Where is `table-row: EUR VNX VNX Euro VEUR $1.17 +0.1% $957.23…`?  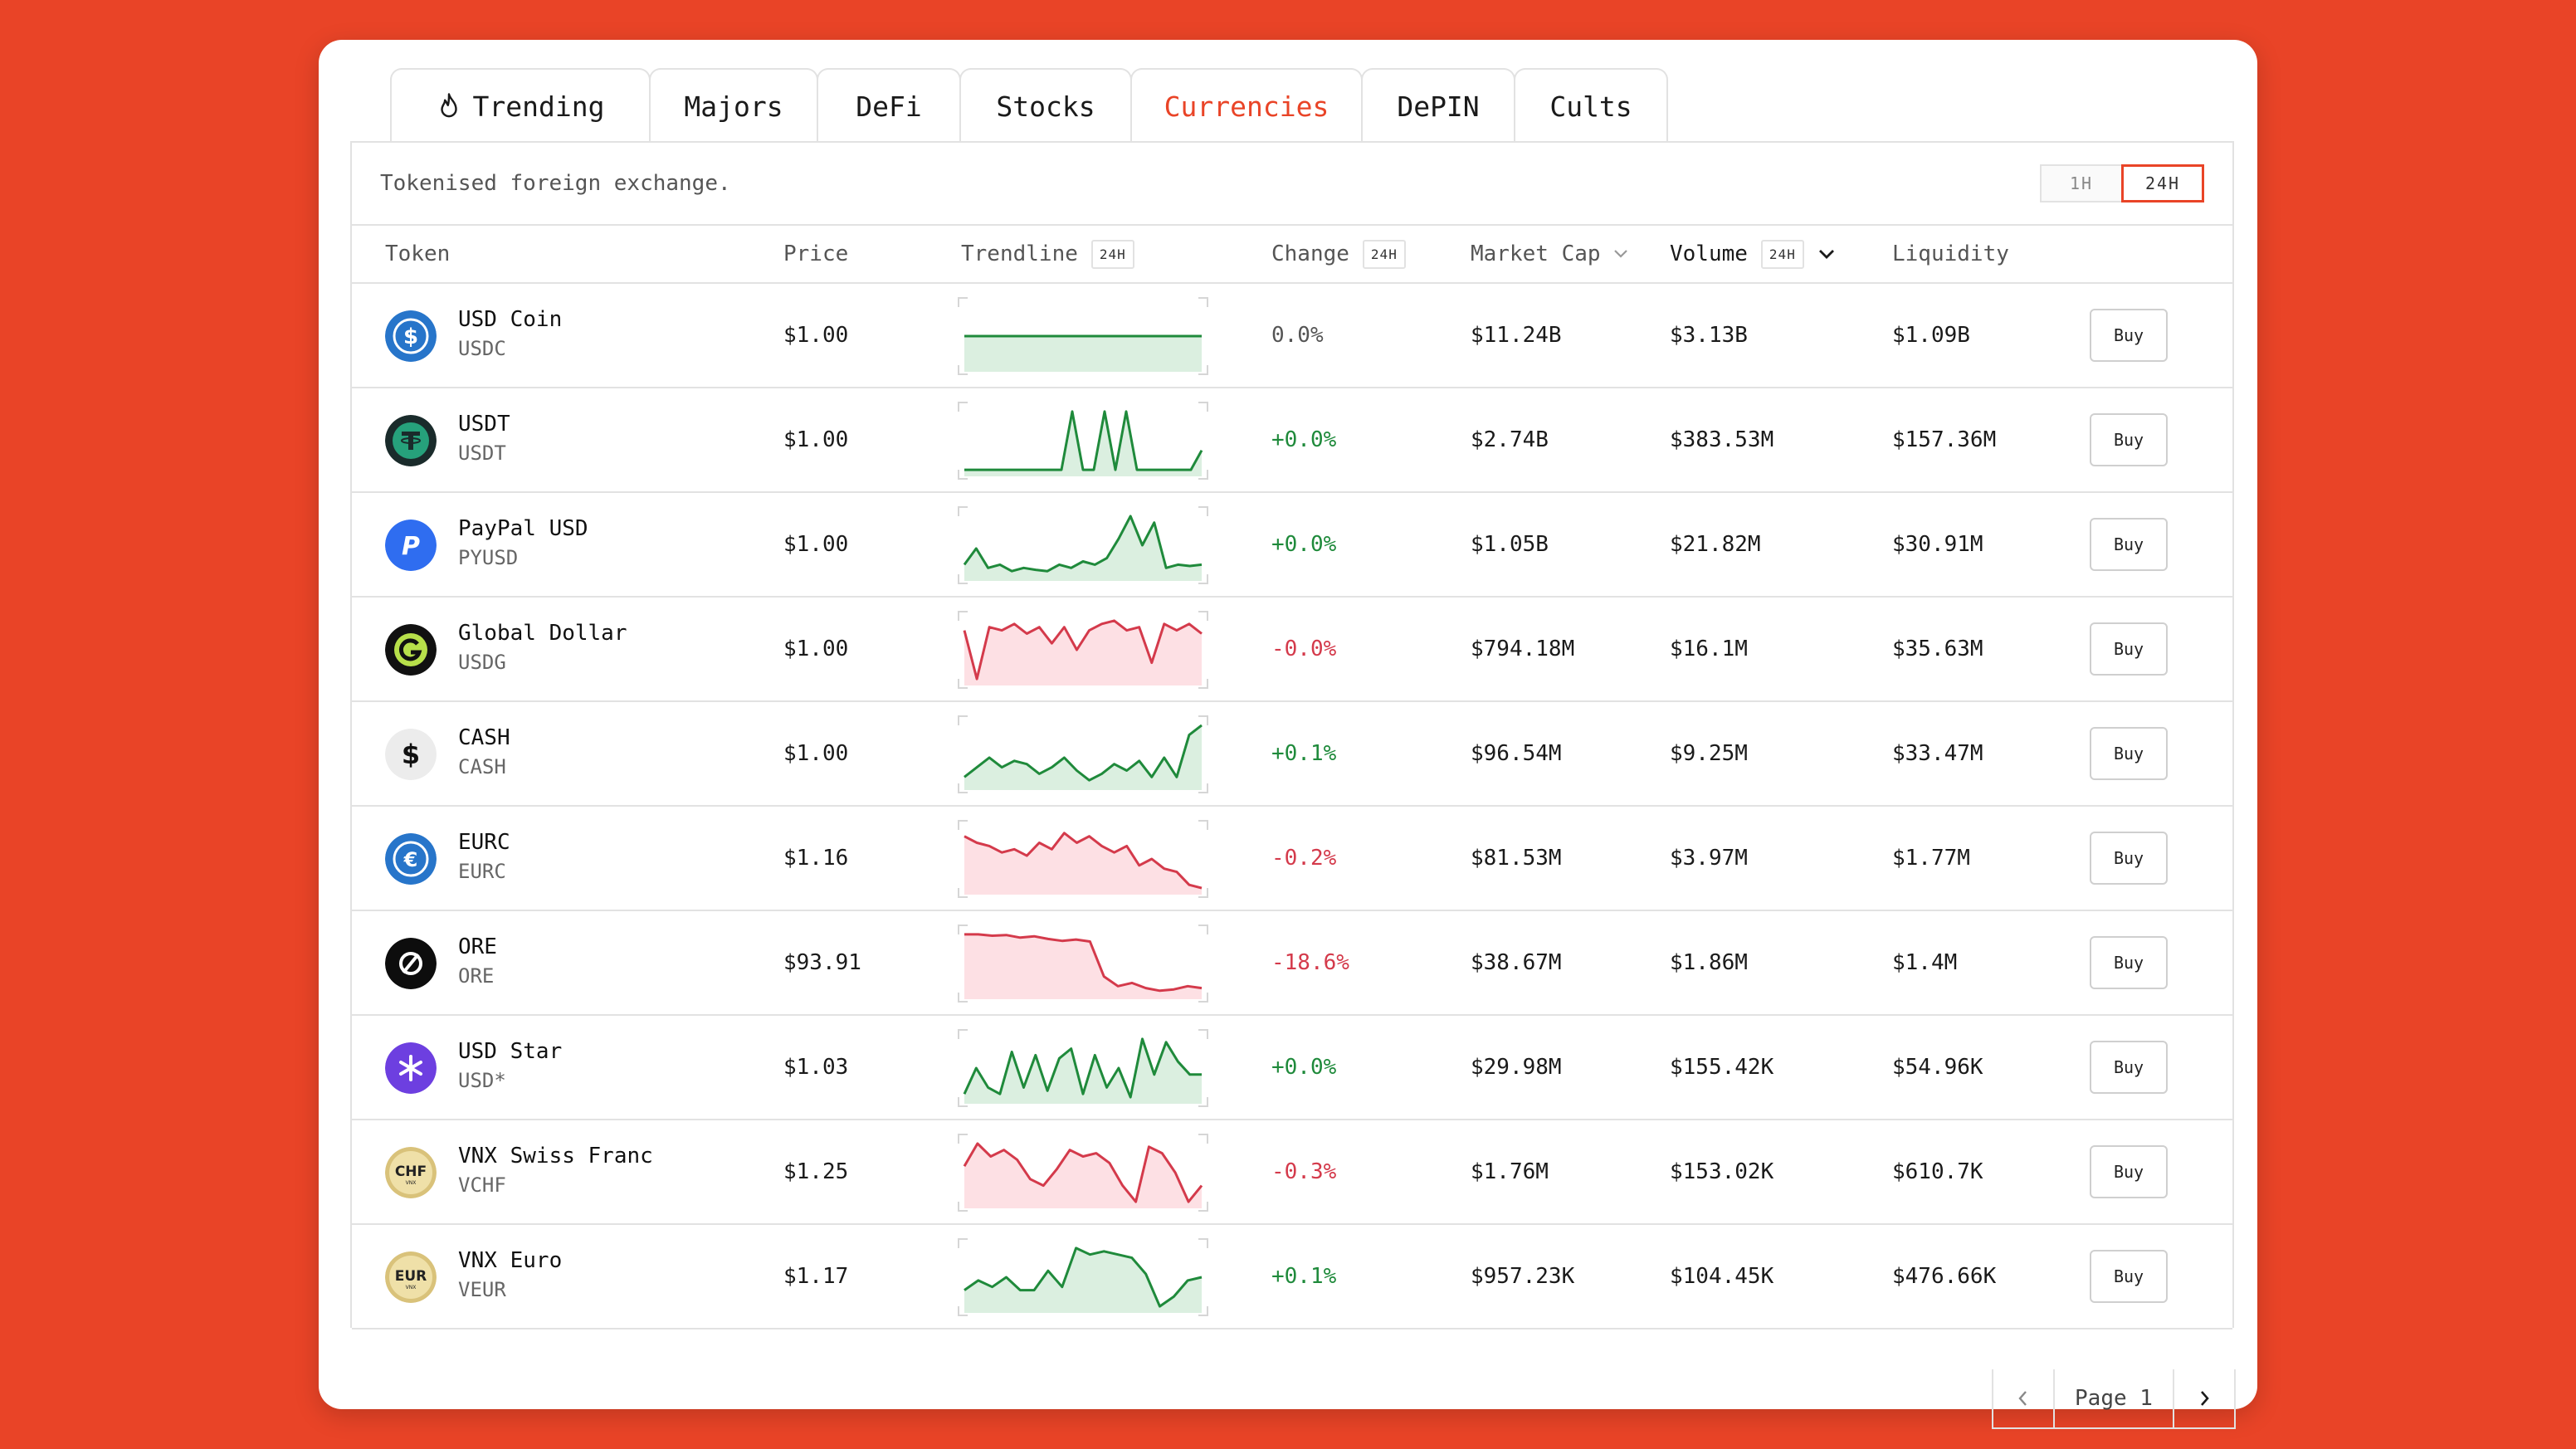 table-row: EUR VNX VNX Euro VEUR $1.17 +0.1% $957.23… is located at coordinates (1292, 1277).